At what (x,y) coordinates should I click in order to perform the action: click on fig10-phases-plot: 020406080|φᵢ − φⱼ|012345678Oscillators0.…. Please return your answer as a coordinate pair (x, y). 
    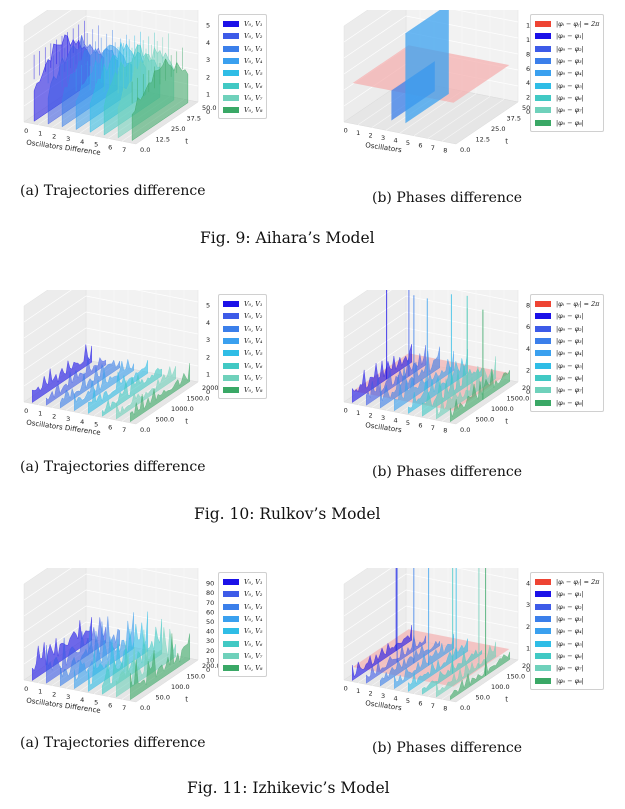
    Looking at the image, I should click on (477, 362).